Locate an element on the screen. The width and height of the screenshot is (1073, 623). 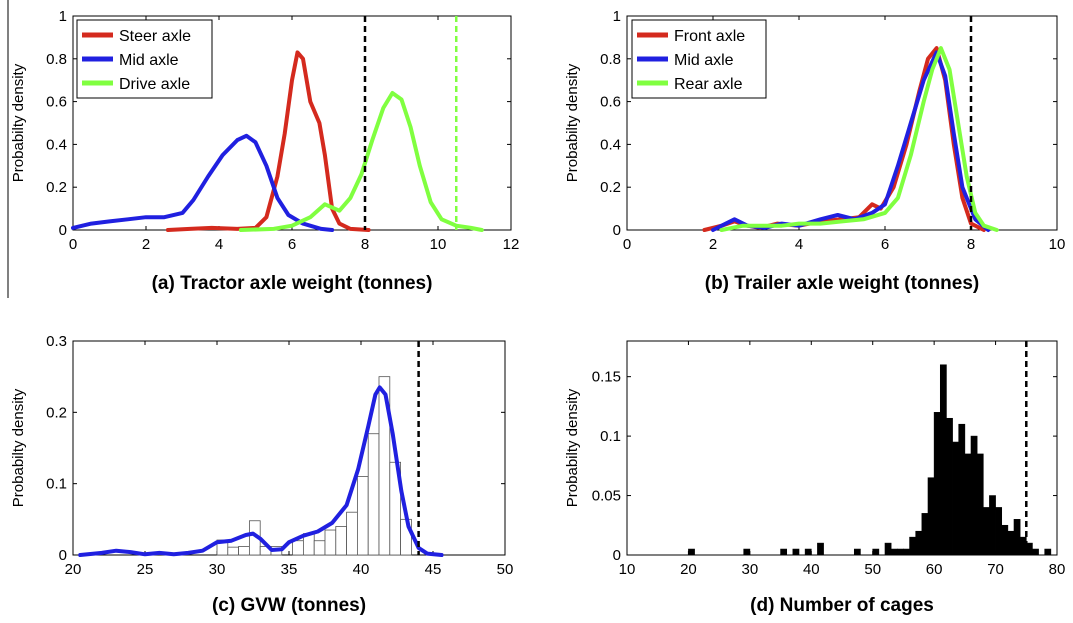
x-tick-label: 60 is located at coordinates (934, 569).